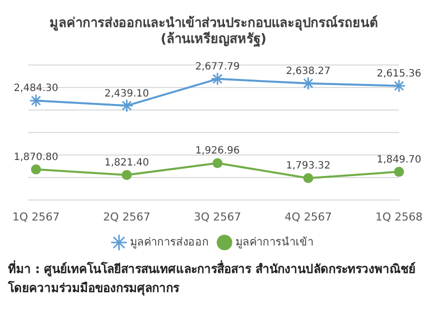 This screenshot has height=331, width=435. What do you see at coordinates (308, 71) in the screenshot?
I see `data-label: 2,638.27` at bounding box center [308, 71].